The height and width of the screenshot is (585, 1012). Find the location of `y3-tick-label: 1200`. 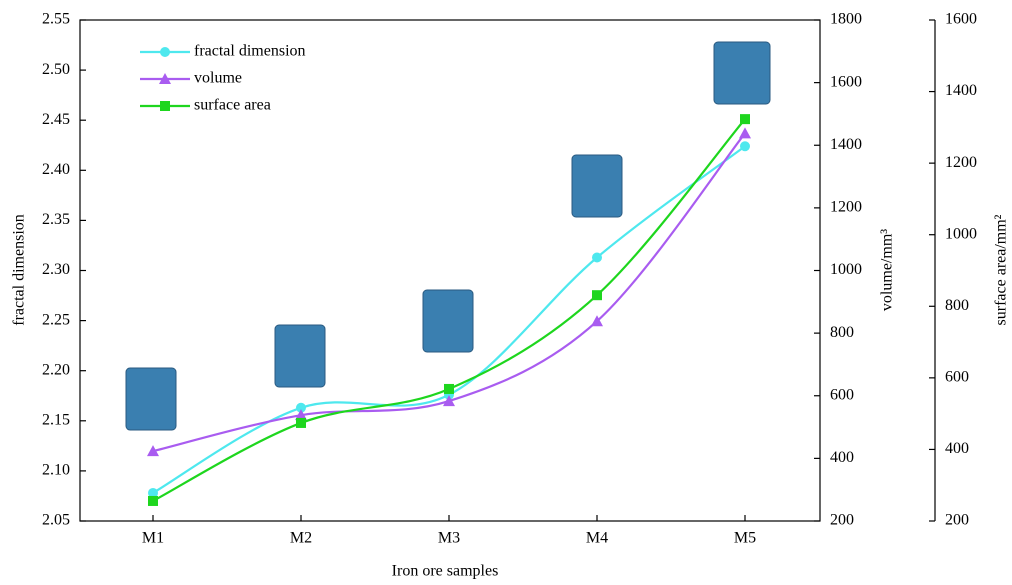

y3-tick-label: 1200 is located at coordinates (961, 162).